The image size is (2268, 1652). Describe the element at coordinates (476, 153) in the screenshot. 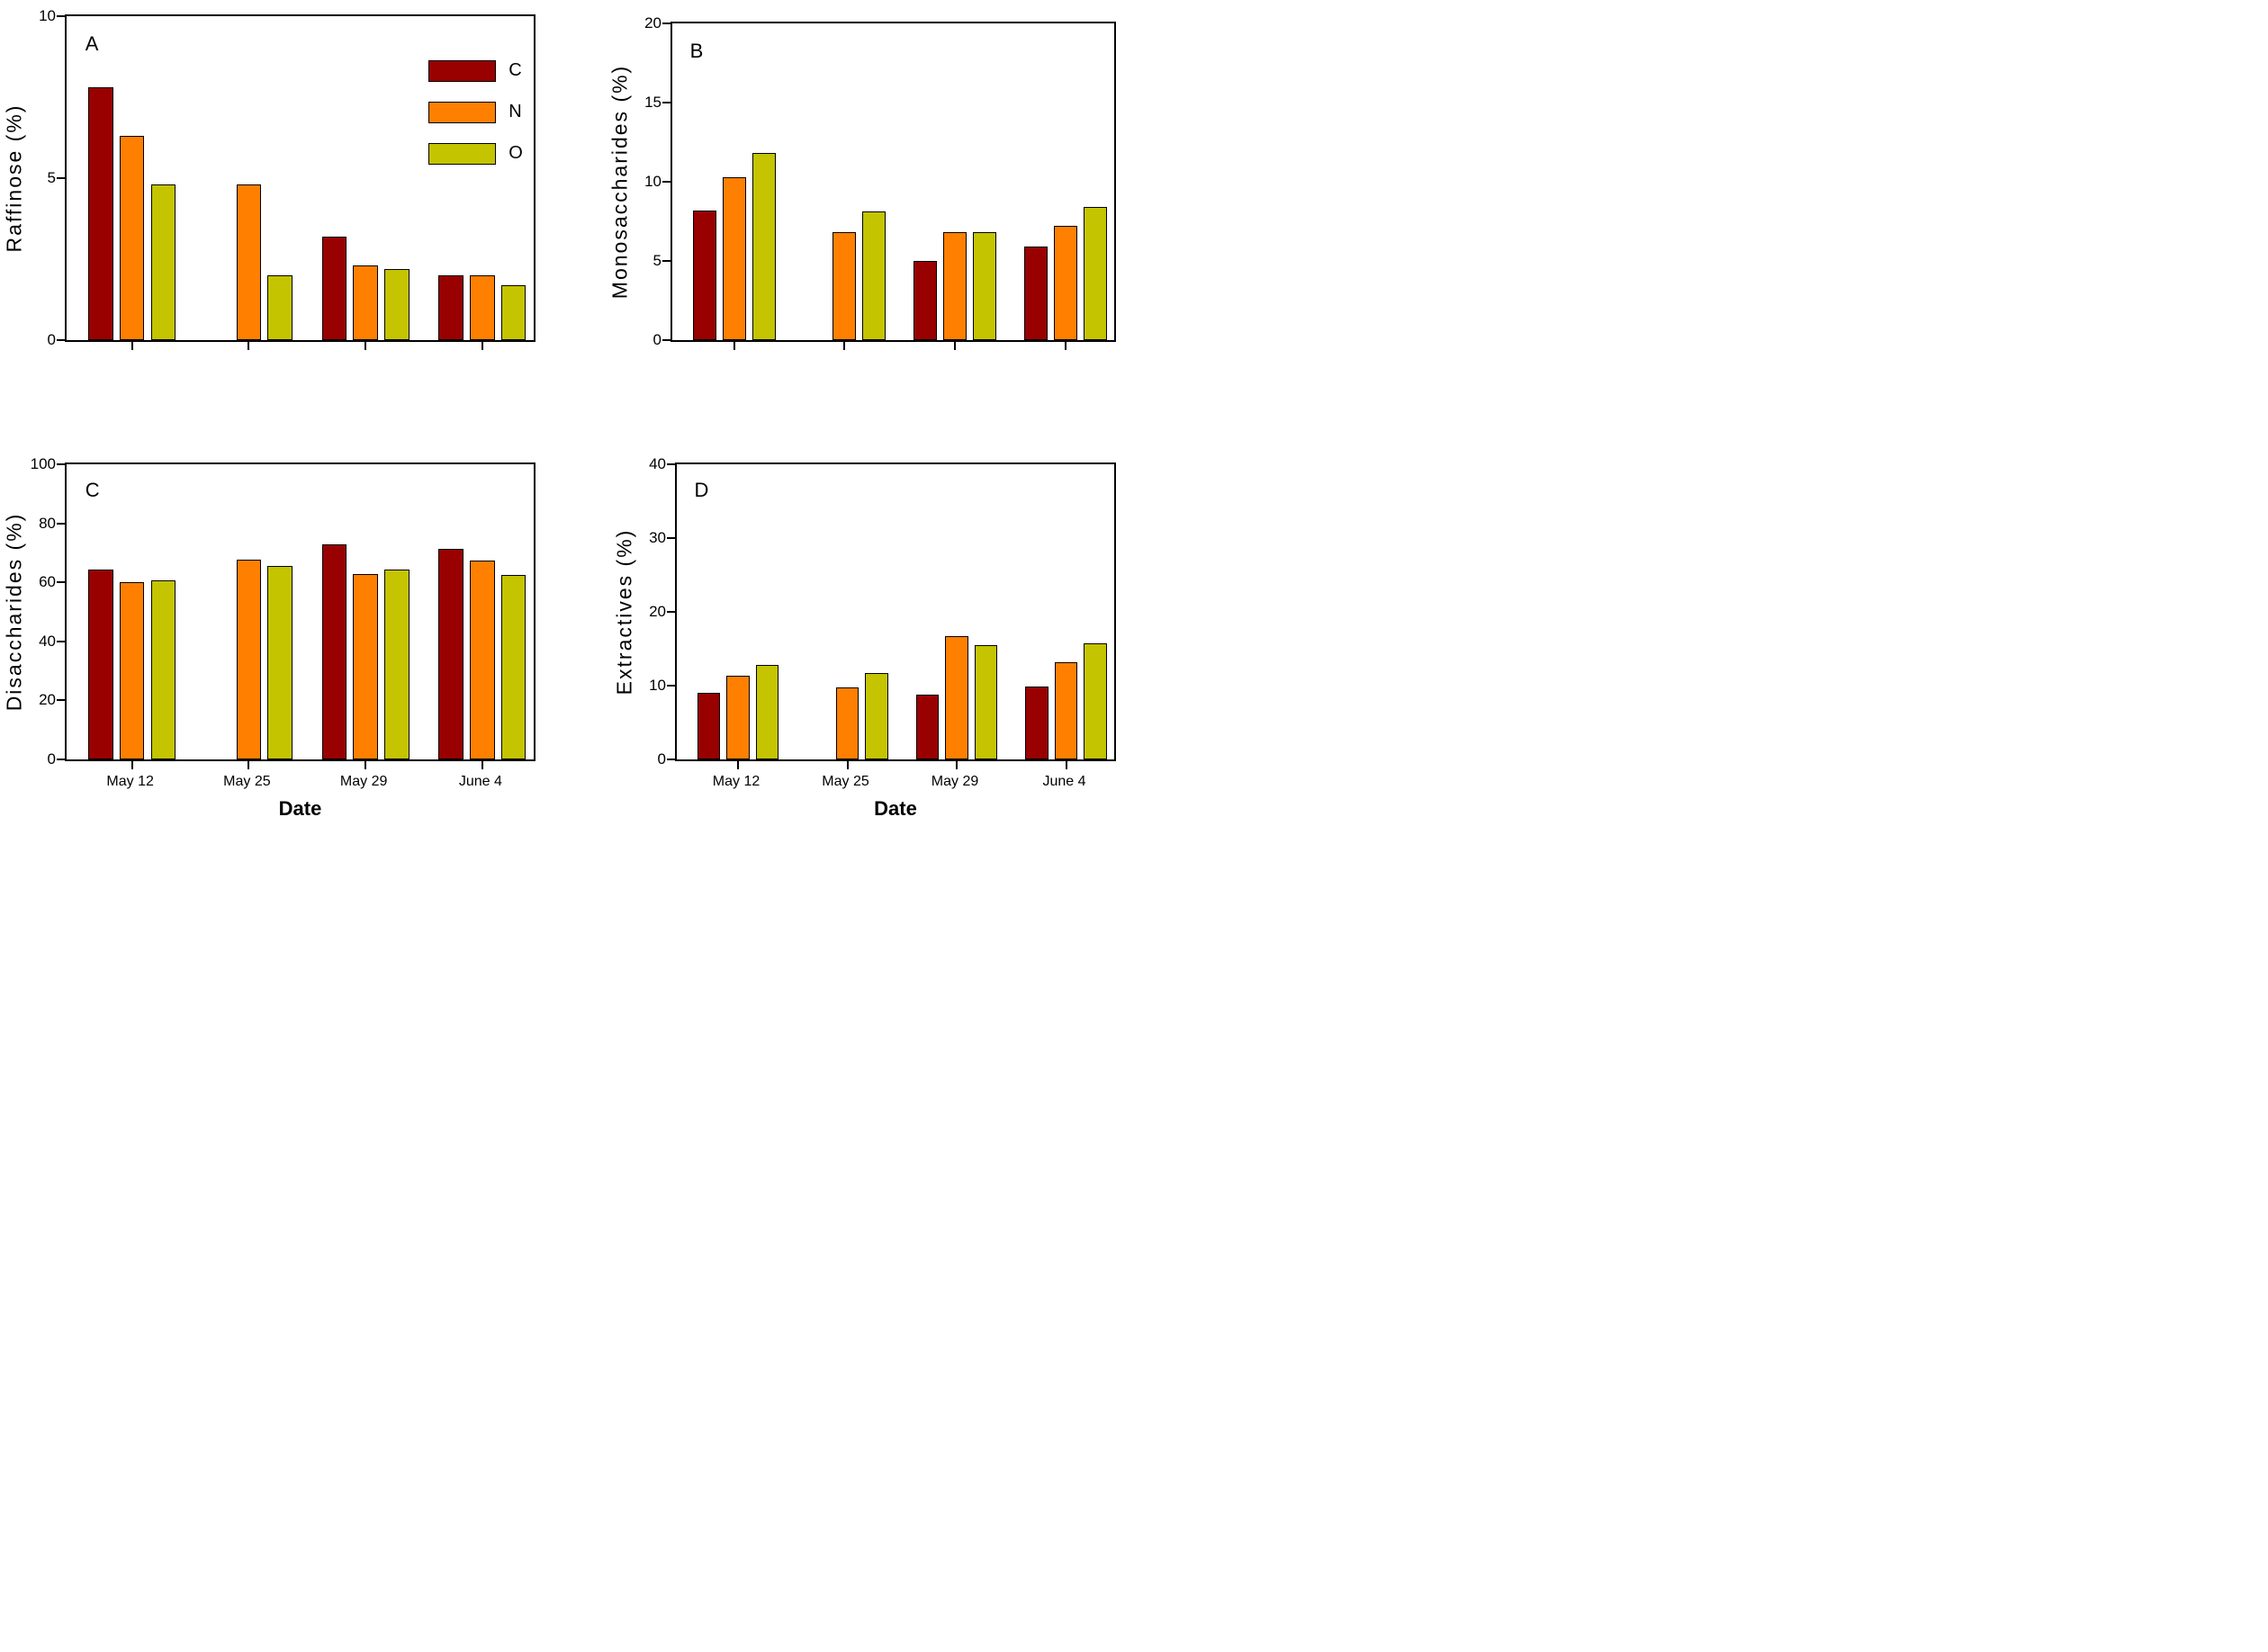

I see `legend-item-o: O` at that location.